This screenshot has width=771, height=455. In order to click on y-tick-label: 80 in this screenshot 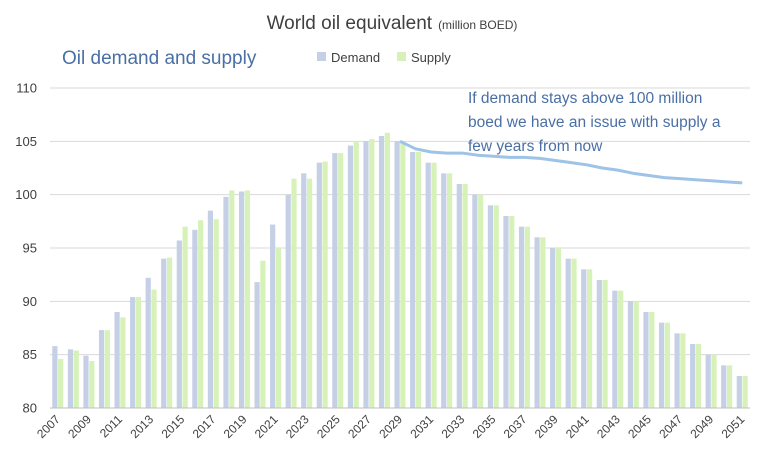, I will do `click(30, 408)`.